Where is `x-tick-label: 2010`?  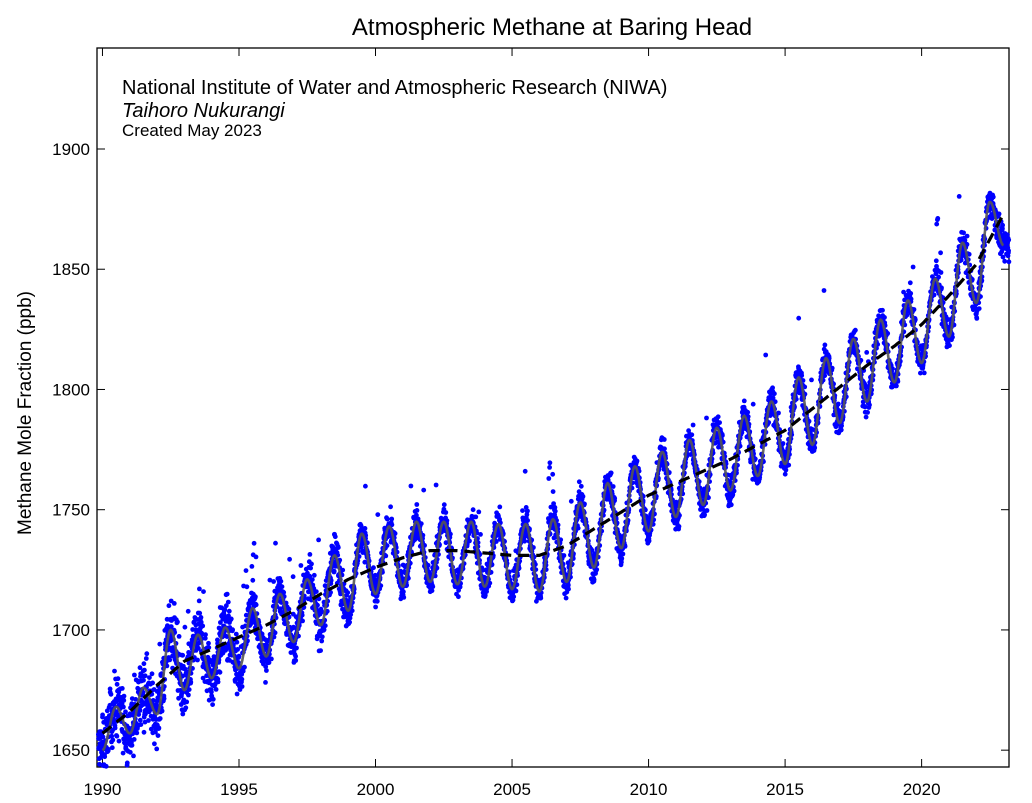
x-tick-label: 2010 is located at coordinates (649, 789).